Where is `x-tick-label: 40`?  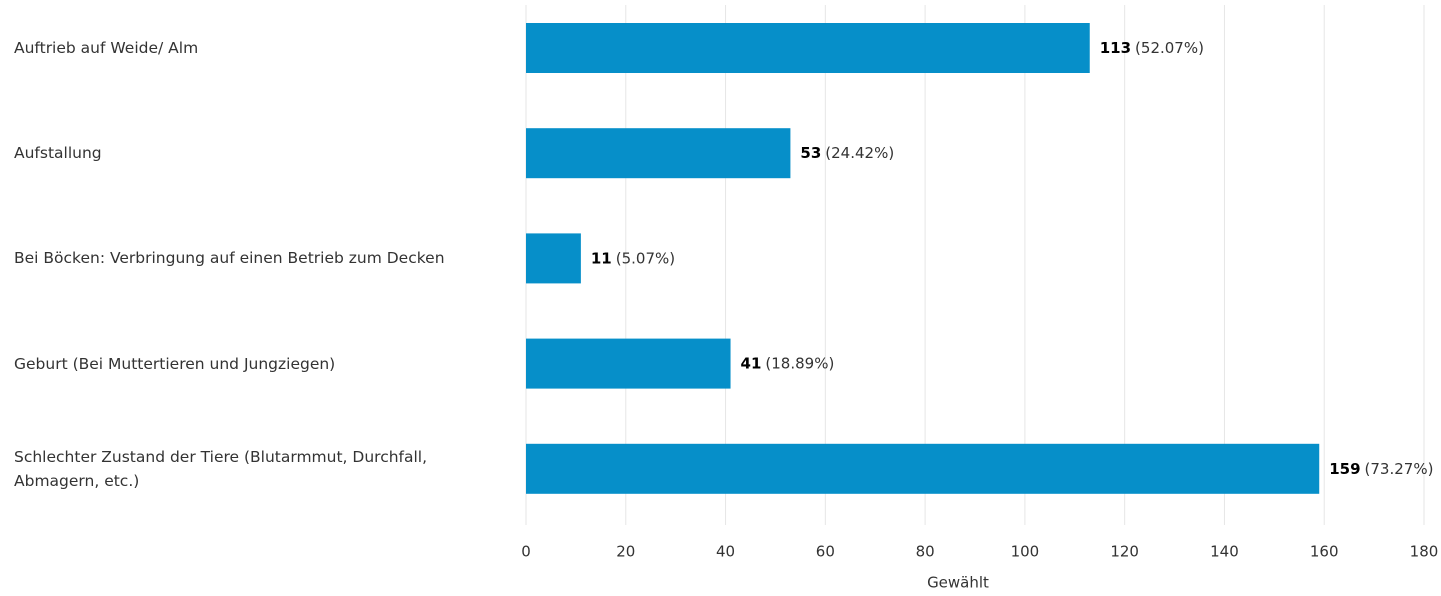 x-tick-label: 40 is located at coordinates (725, 552).